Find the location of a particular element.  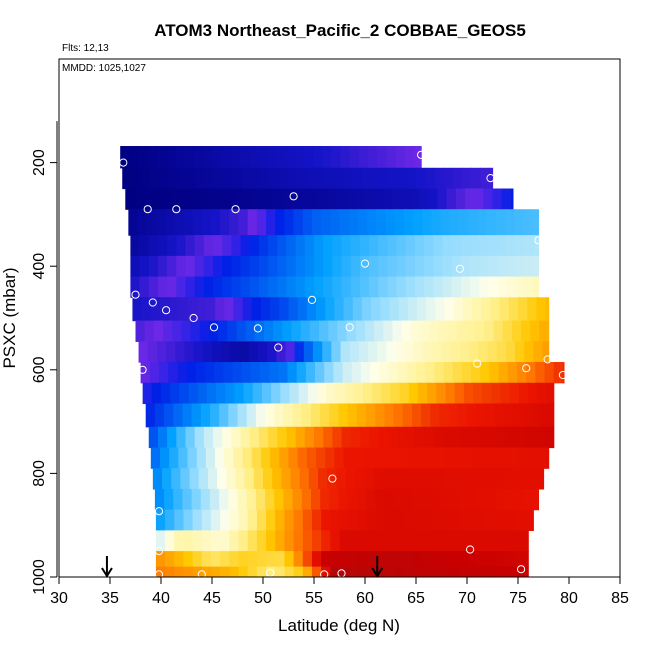

x-axis: 30 35 40 45 50 55 60 65 70 75 80 85 is located at coordinates (339, 592).